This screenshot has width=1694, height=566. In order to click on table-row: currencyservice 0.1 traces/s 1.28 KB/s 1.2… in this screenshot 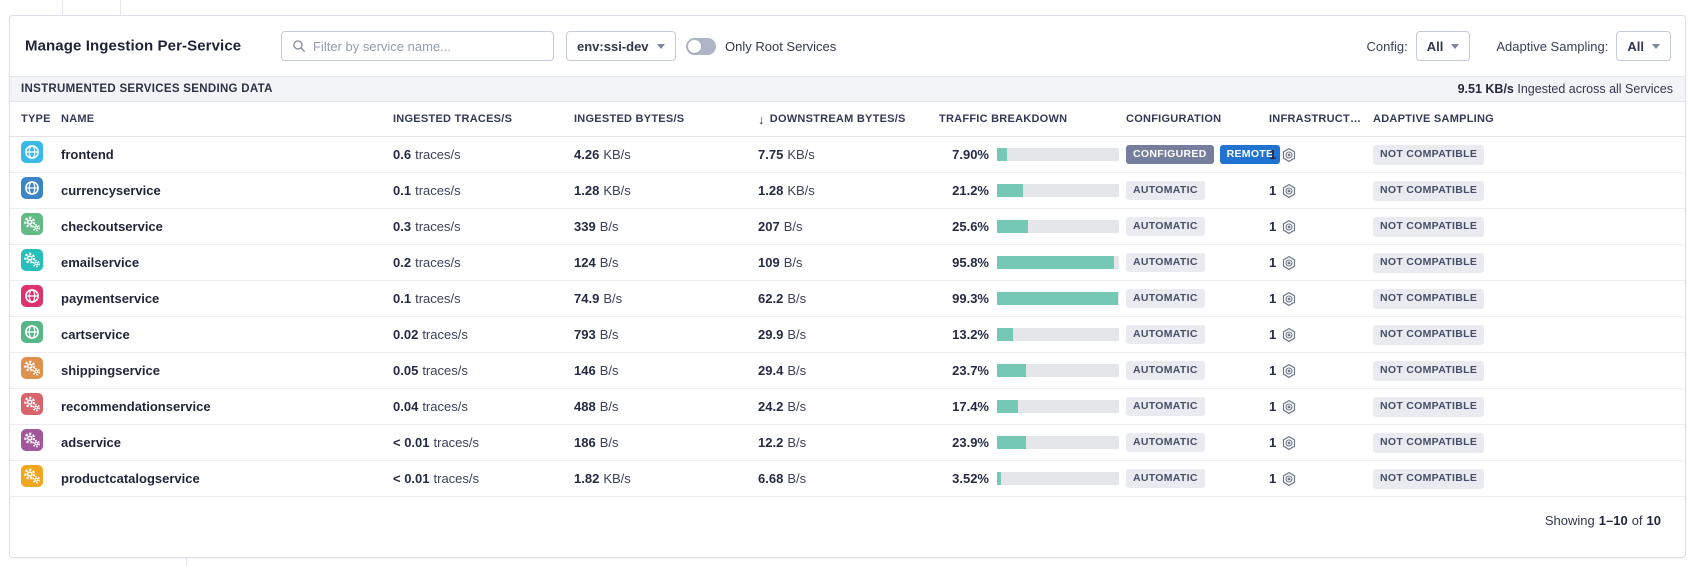, I will do `click(847, 191)`.